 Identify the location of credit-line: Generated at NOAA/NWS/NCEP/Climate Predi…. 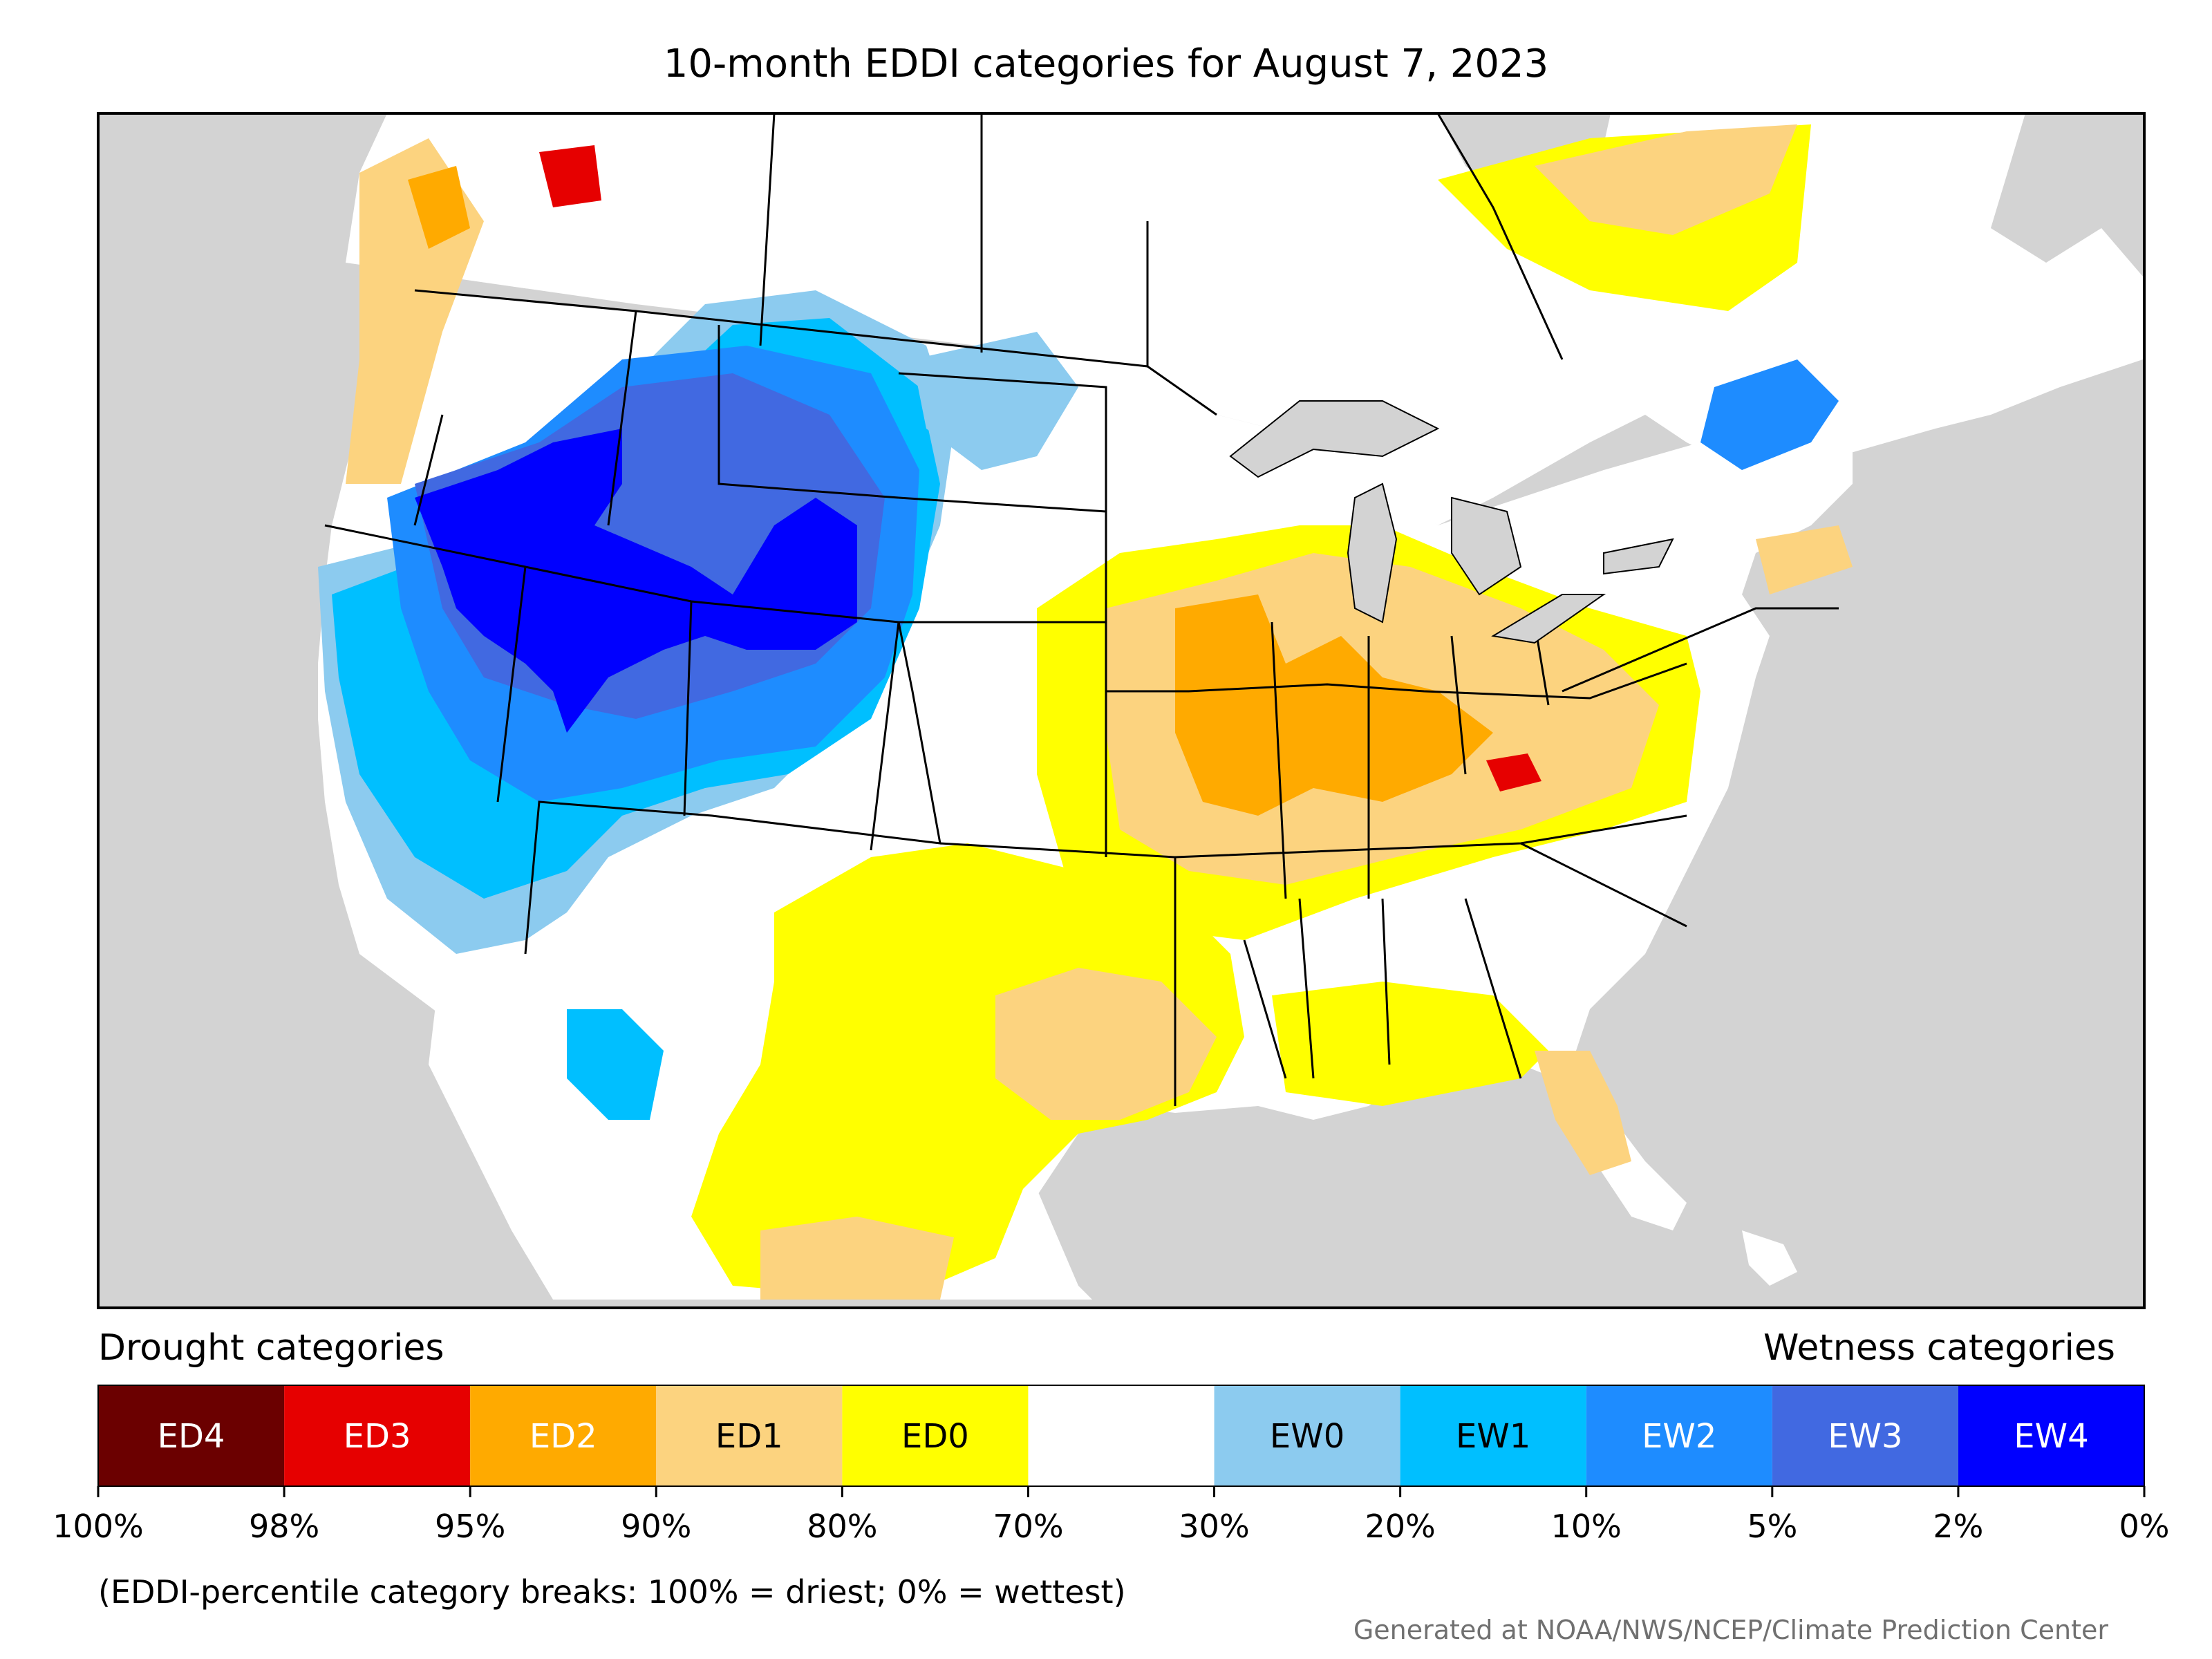
(1731, 1630).